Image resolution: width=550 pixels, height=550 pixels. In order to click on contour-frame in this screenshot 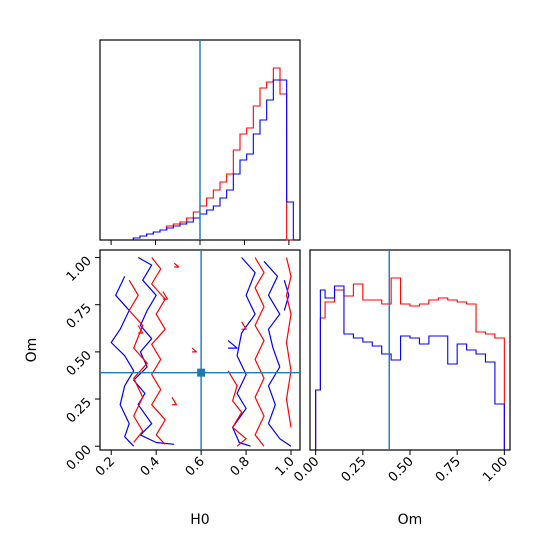, I will do `click(200, 350)`.